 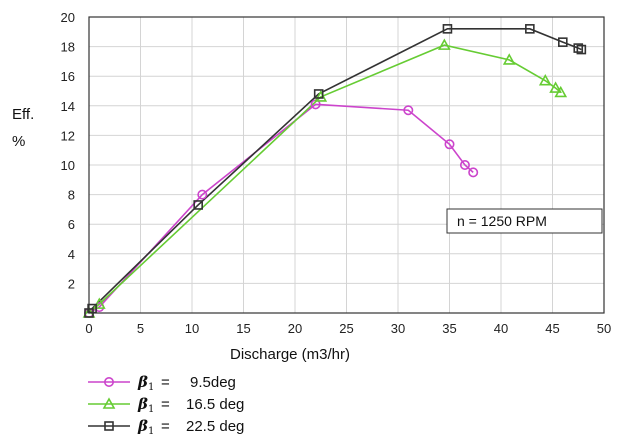 What do you see at coordinates (68, 135) in the screenshot?
I see `y-tick-label: 12` at bounding box center [68, 135].